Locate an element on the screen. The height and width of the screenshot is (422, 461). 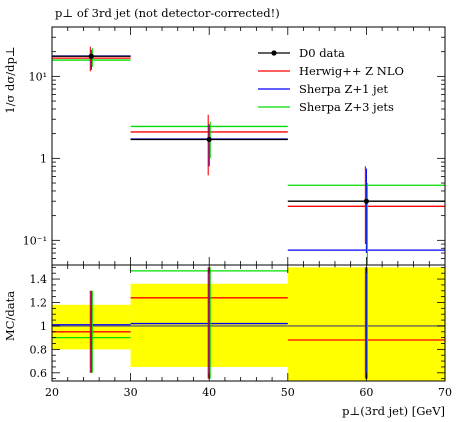
legend-marker is located at coordinates (274, 53).